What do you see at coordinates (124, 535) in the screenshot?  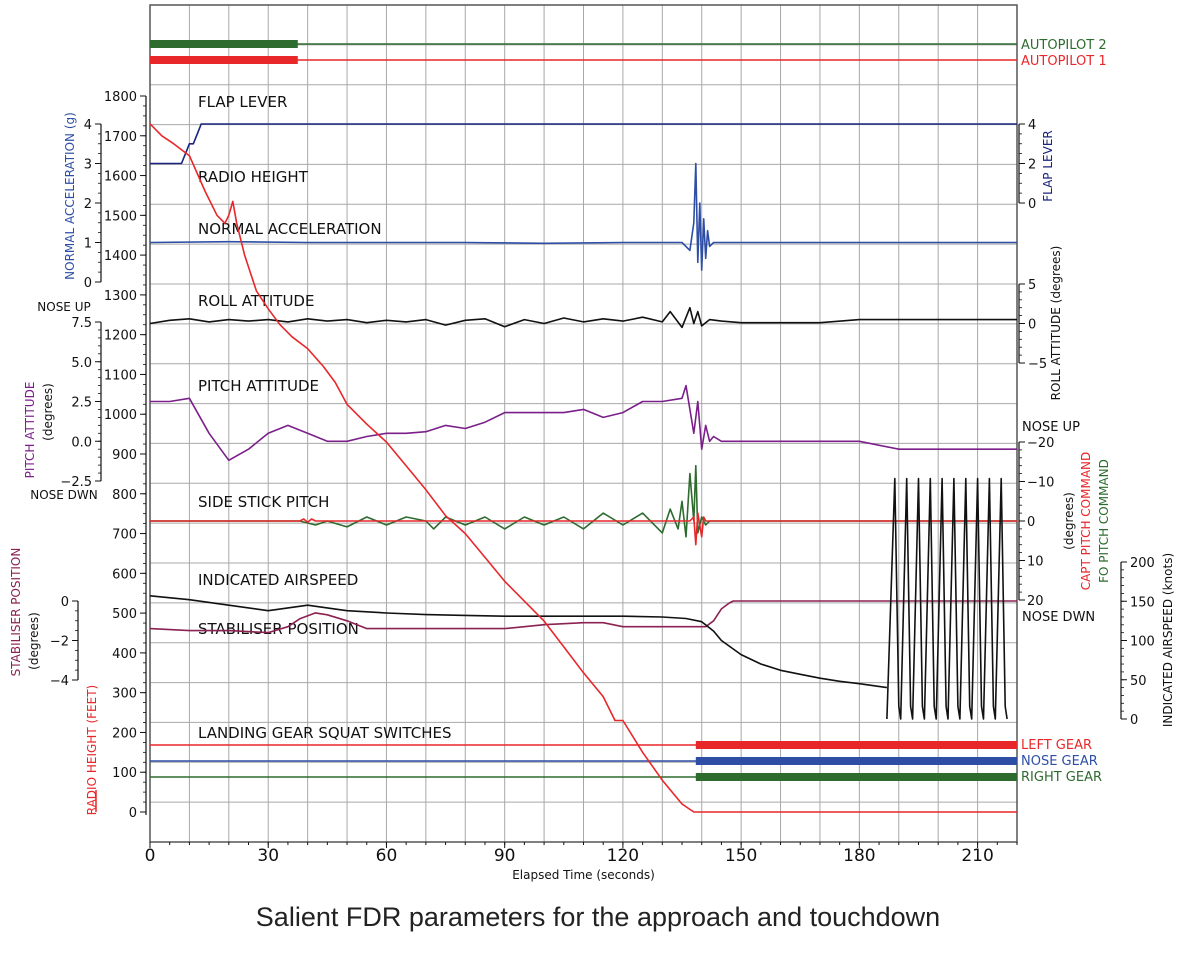 I see `radio-height-tick-label: 700` at bounding box center [124, 535].